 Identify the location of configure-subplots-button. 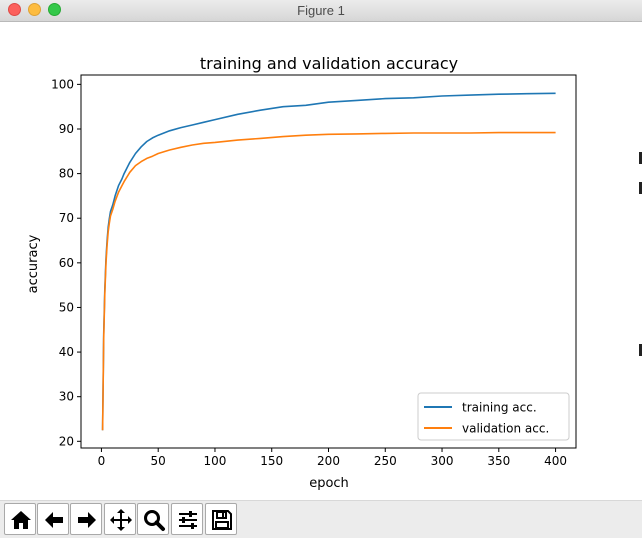
(187, 519).